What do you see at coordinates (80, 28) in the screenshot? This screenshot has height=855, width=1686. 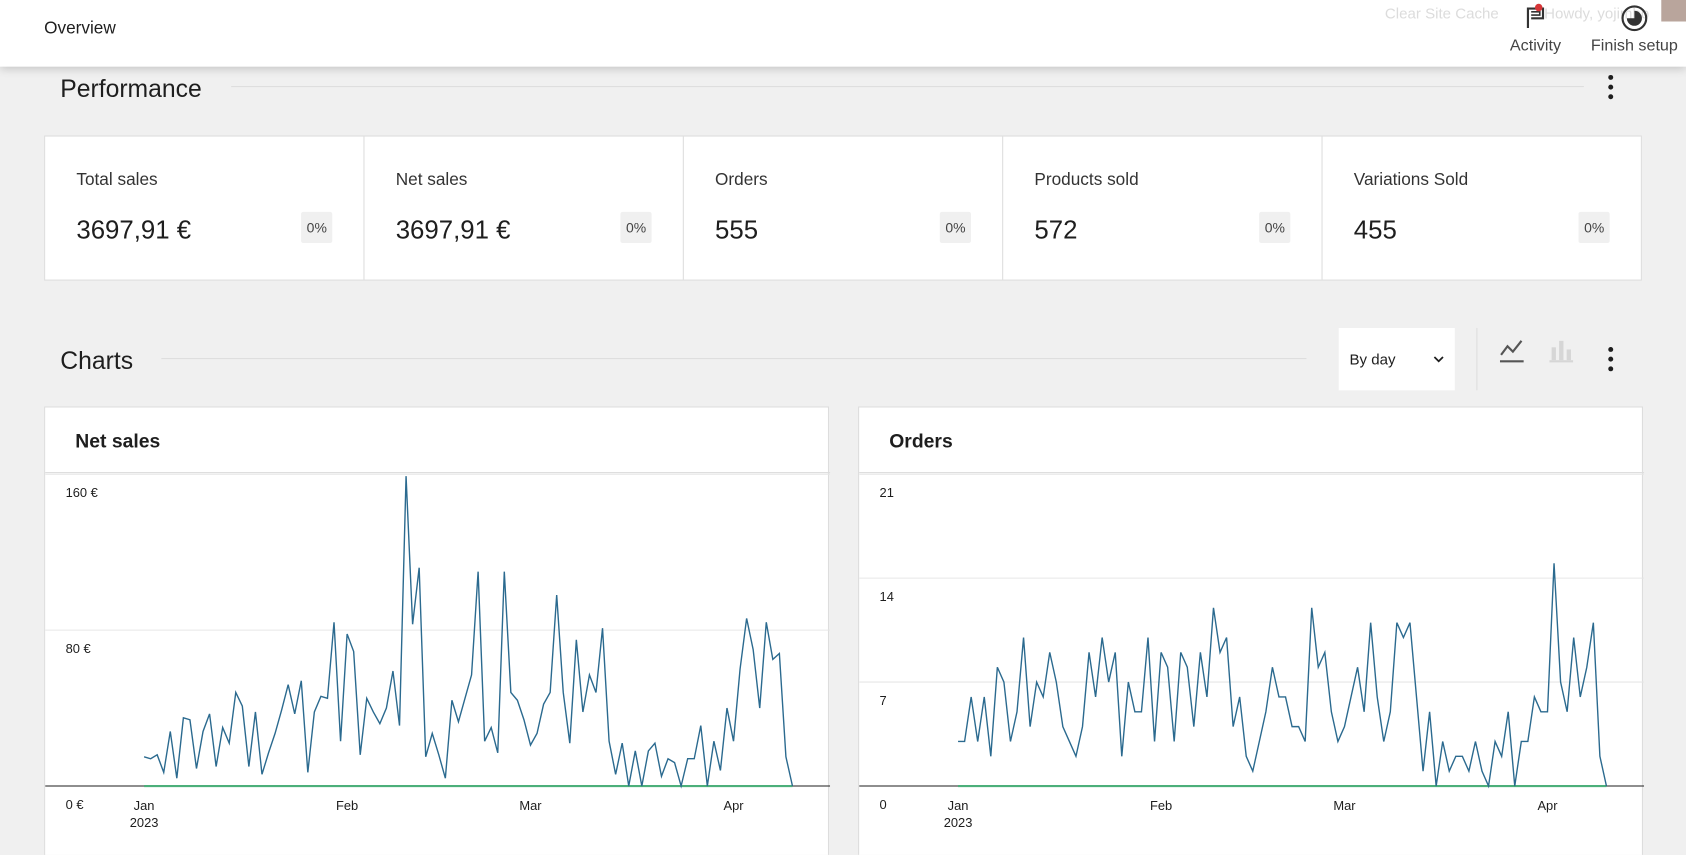 I see `page-title: Overview` at bounding box center [80, 28].